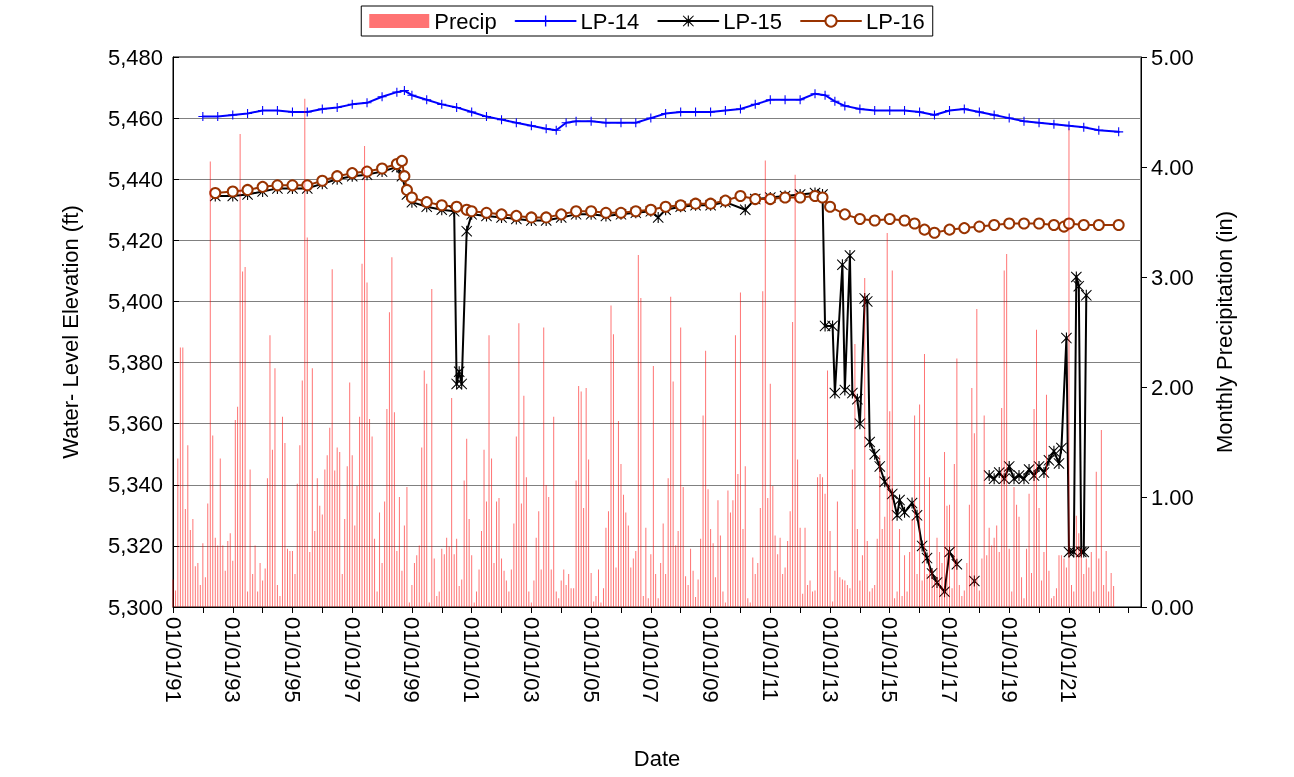  I want to click on x-tick-label: 01/01/93, so click(233, 660).